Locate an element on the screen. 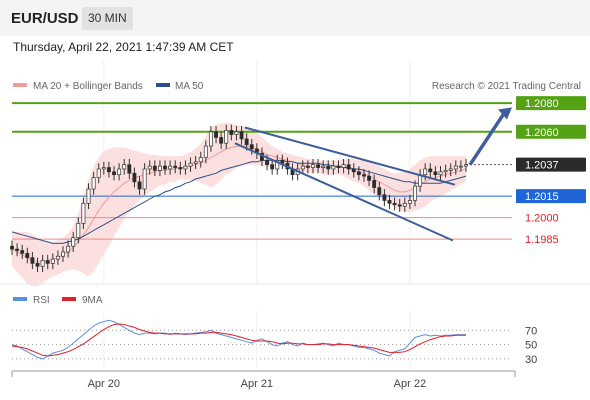 The width and height of the screenshot is (590, 400). pivot-tag-label: 1.2015 is located at coordinates (542, 197).